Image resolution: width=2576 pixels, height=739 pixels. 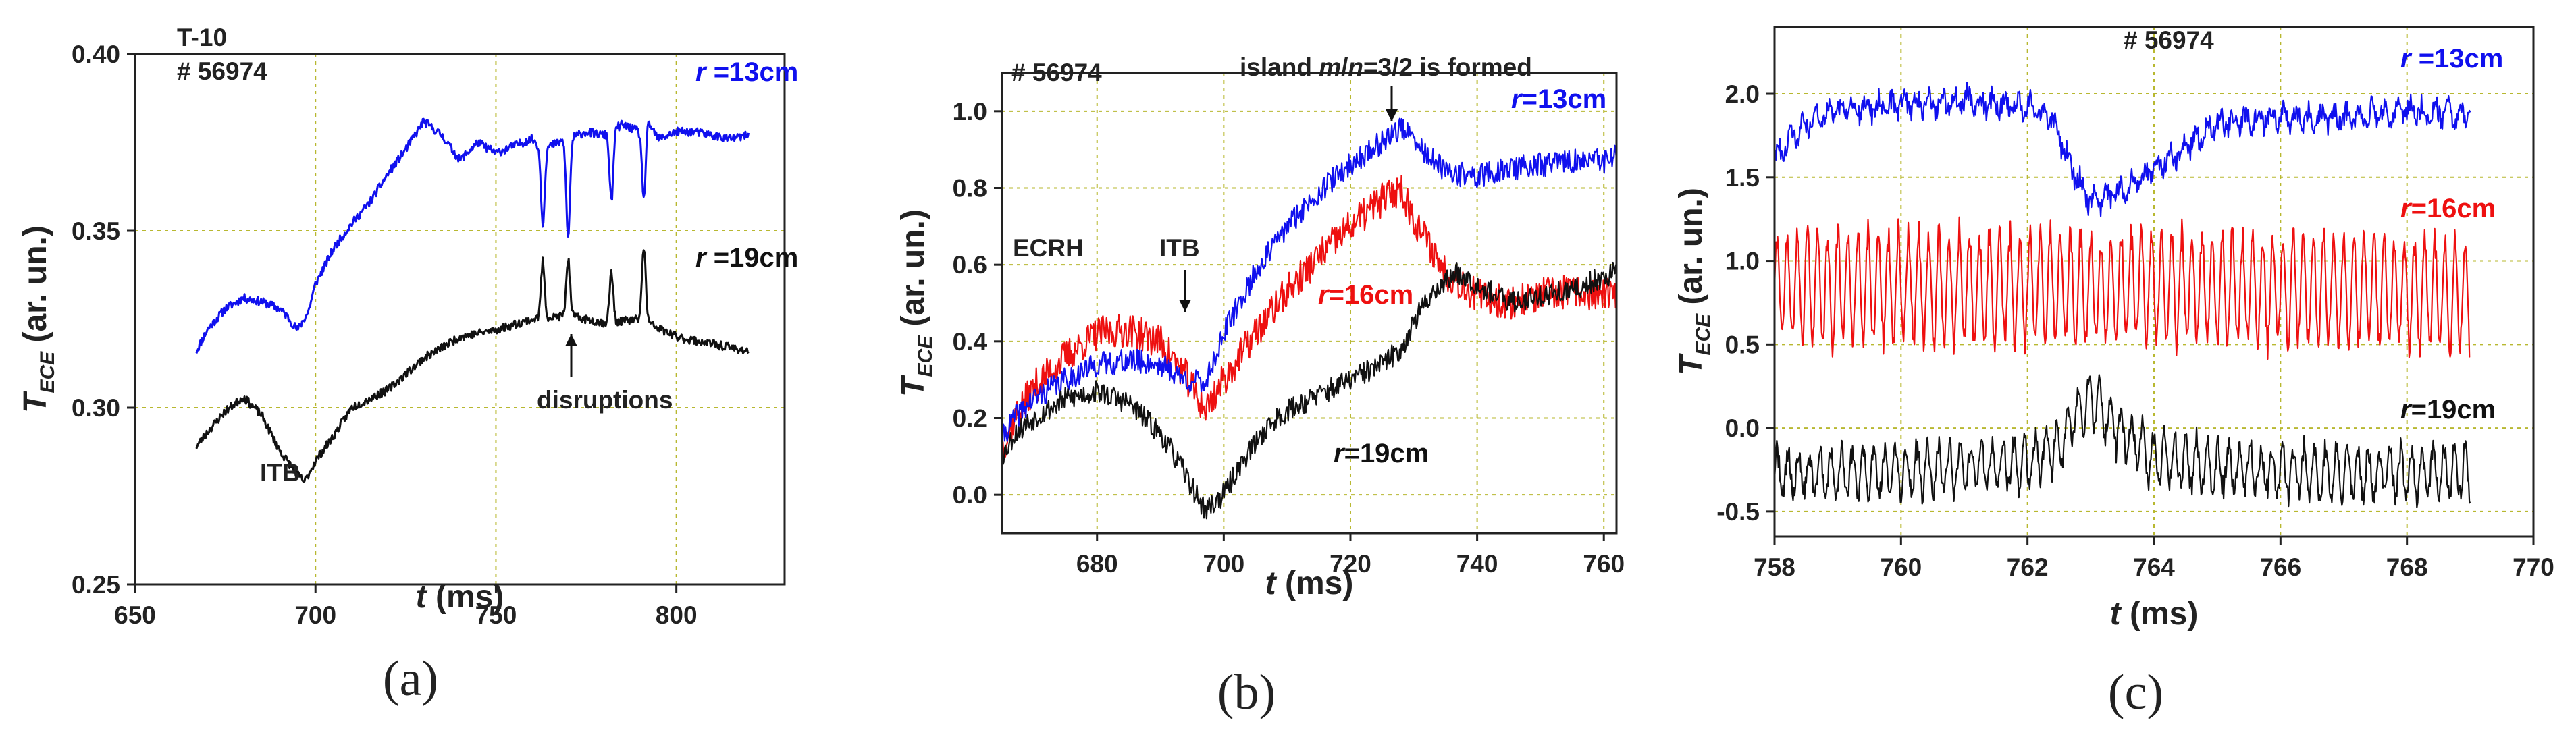 What do you see at coordinates (96, 231) in the screenshot?
I see `y-tick-label: 0.35` at bounding box center [96, 231].